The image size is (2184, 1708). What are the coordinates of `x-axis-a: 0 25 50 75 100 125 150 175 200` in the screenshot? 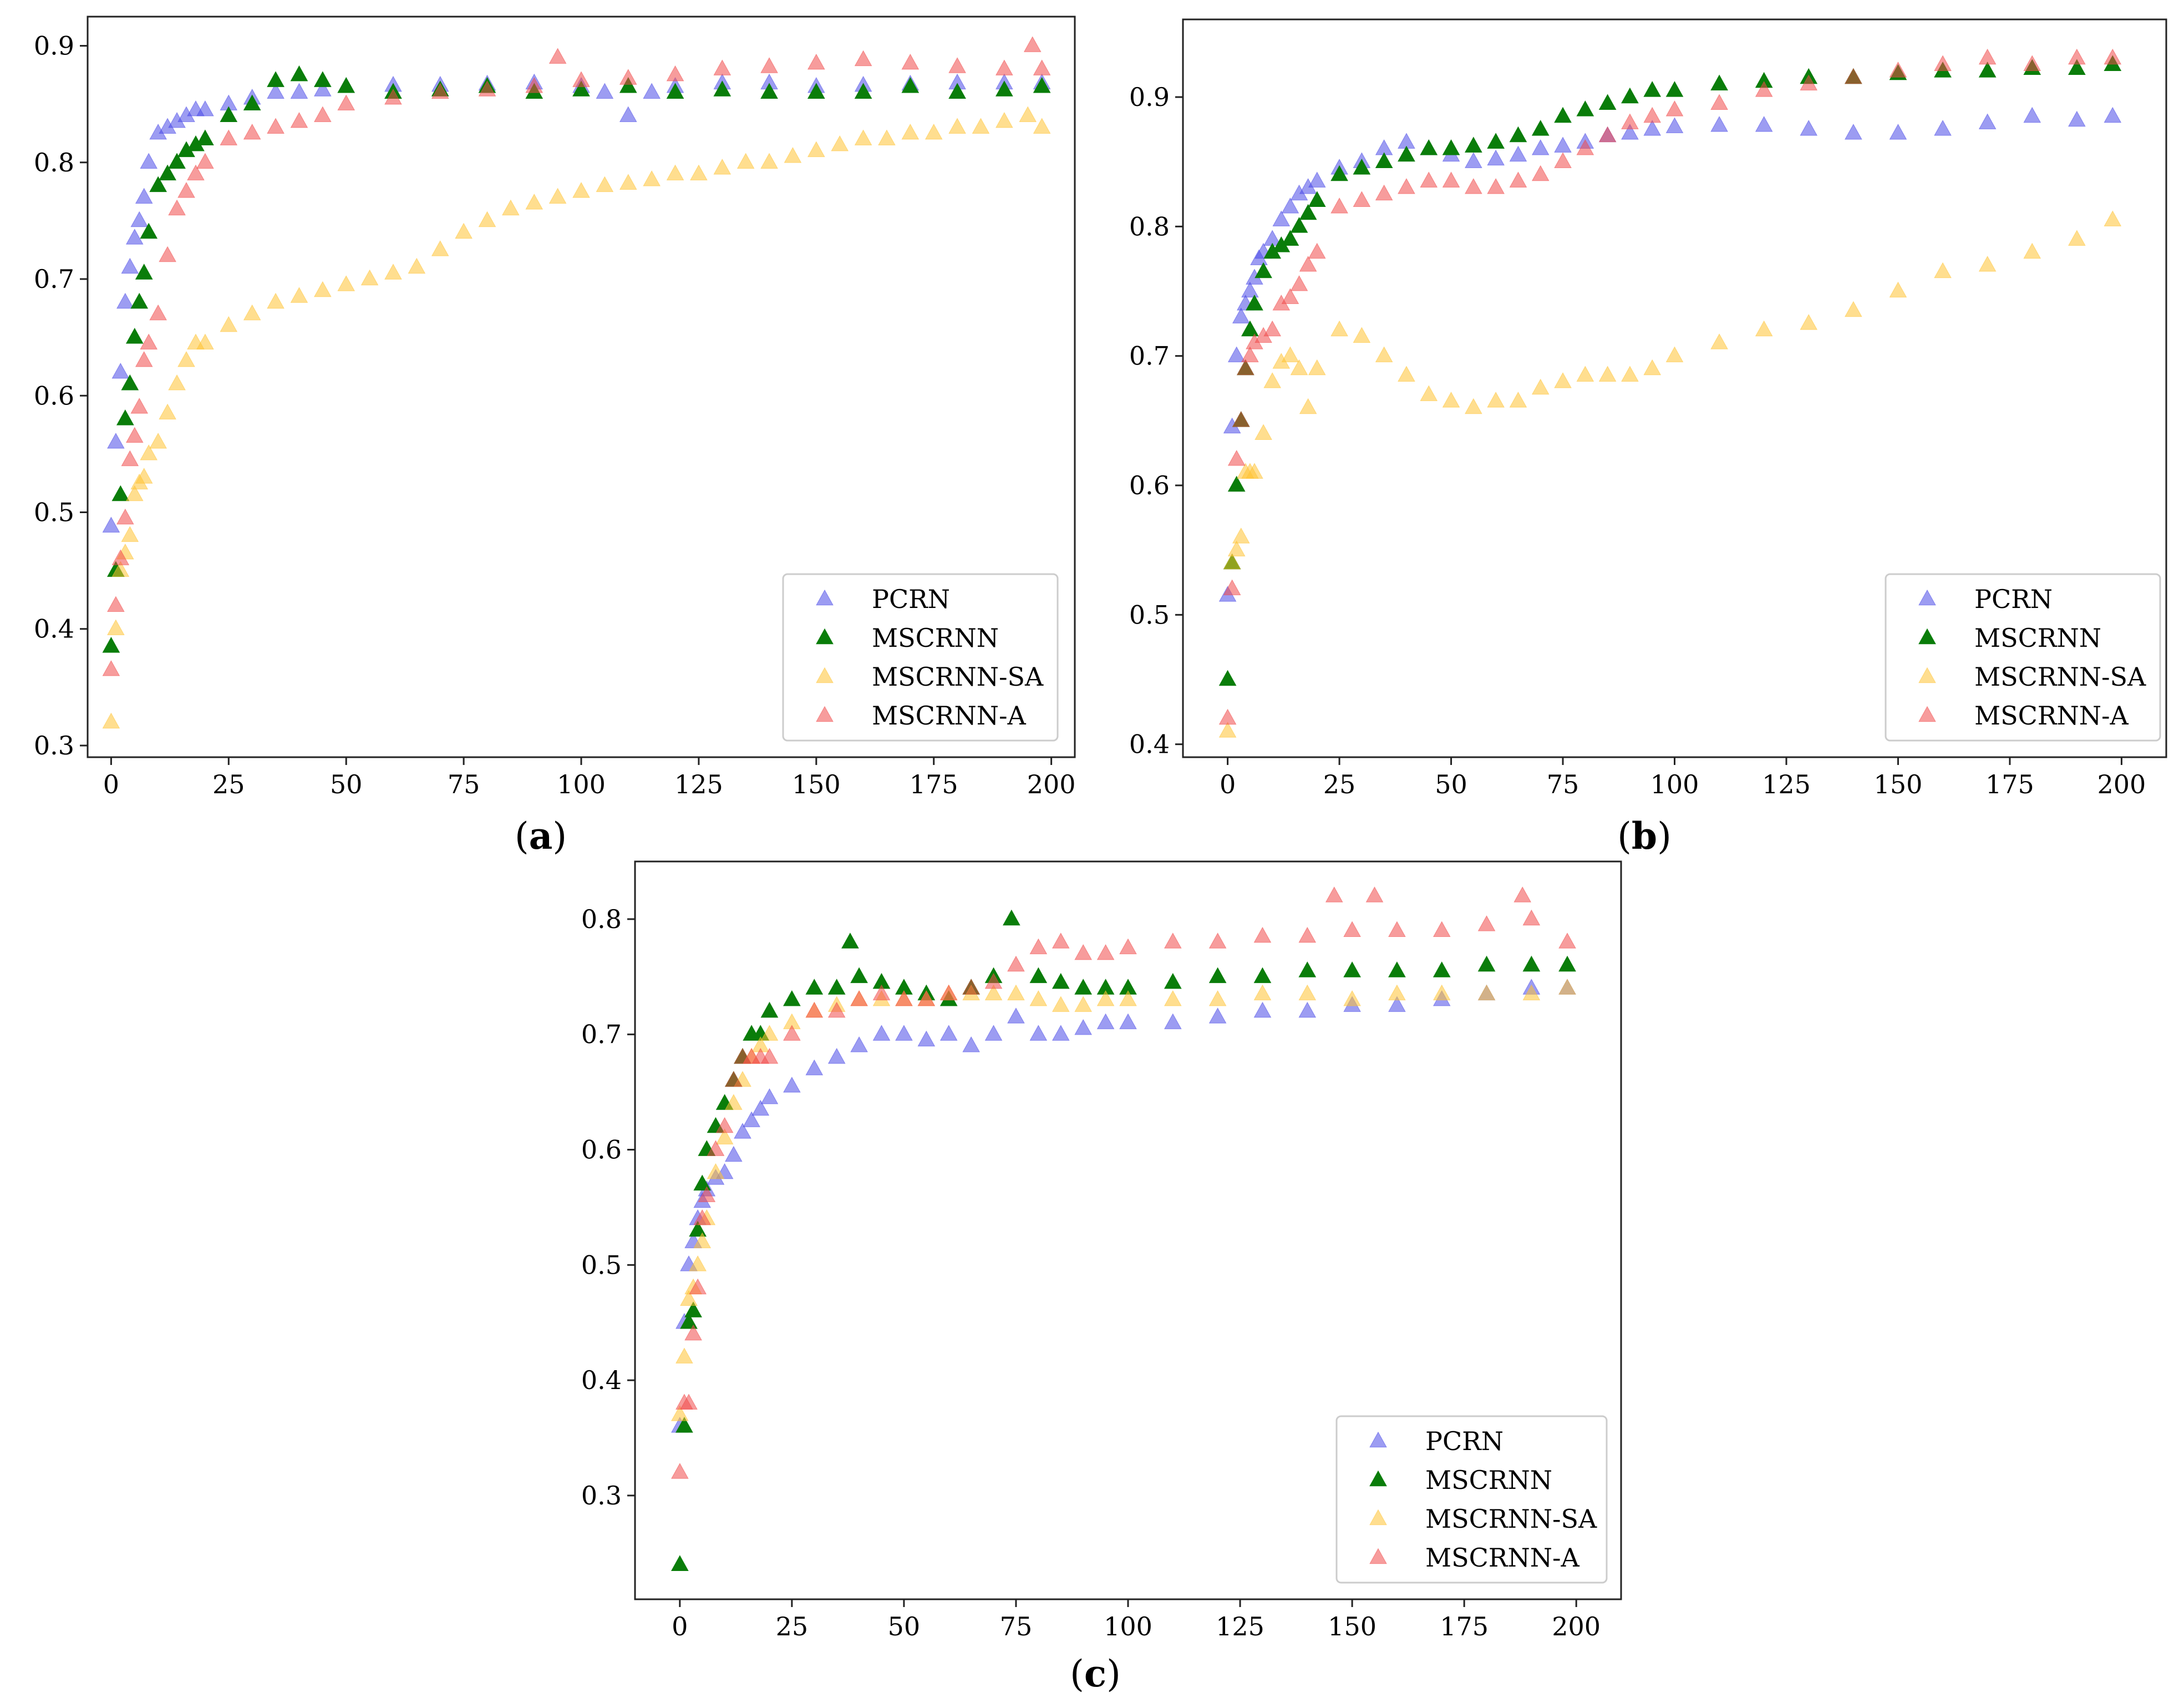 It's located at (590, 778).